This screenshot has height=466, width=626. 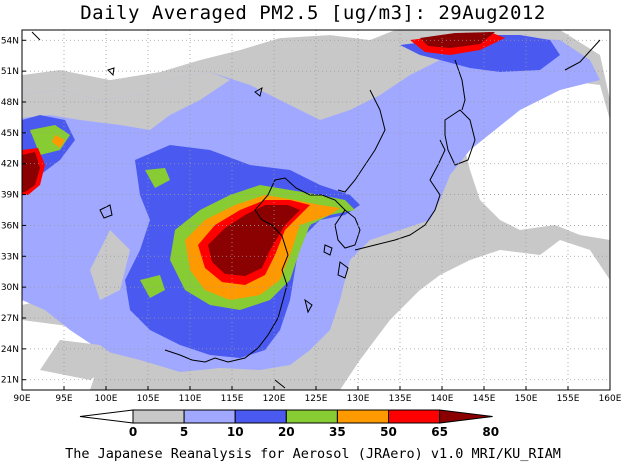 I want to click on lat-tick-label: 42N, so click(x=10, y=165).